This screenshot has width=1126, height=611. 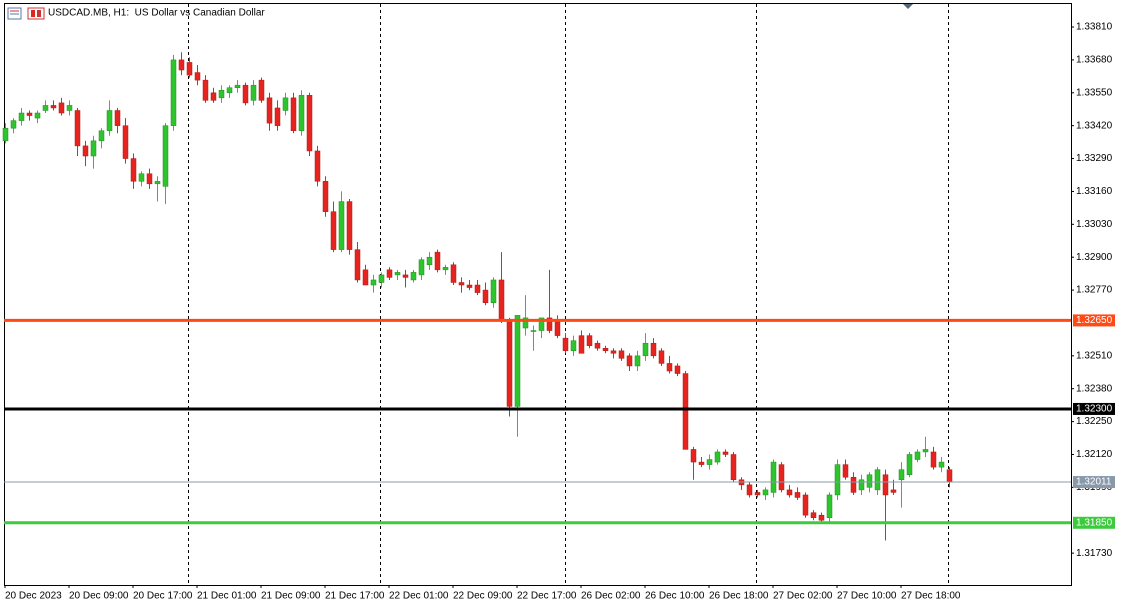 I want to click on x-tick-label: 21 Dec 09:00, so click(x=291, y=596).